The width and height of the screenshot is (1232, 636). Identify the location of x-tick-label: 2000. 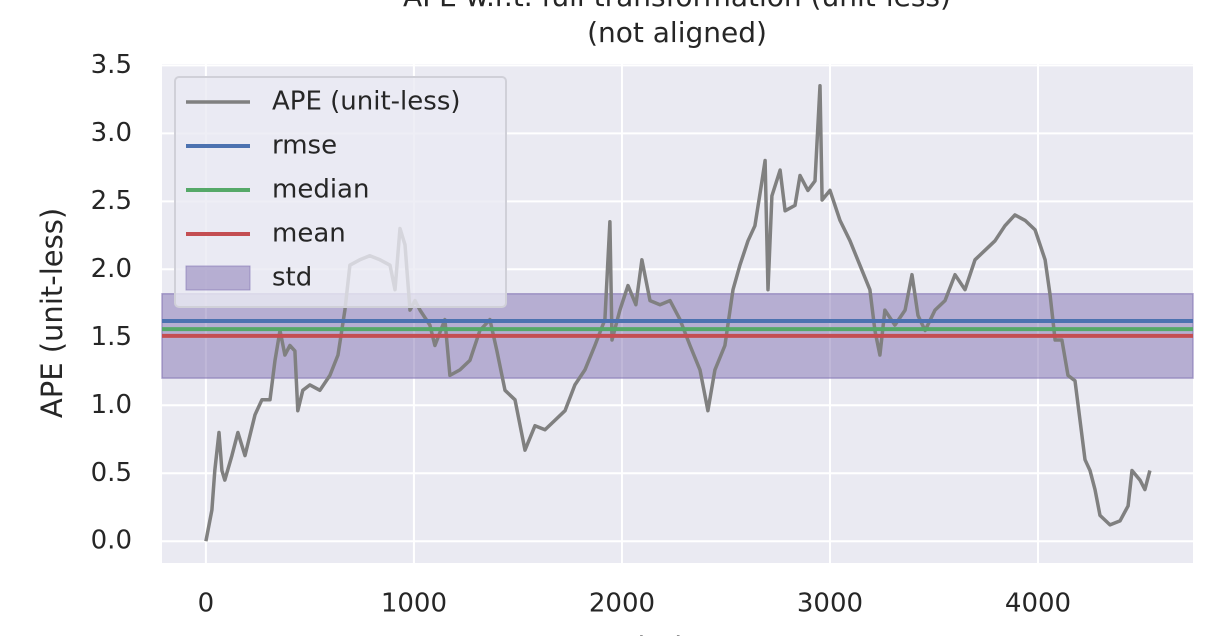
(622, 604).